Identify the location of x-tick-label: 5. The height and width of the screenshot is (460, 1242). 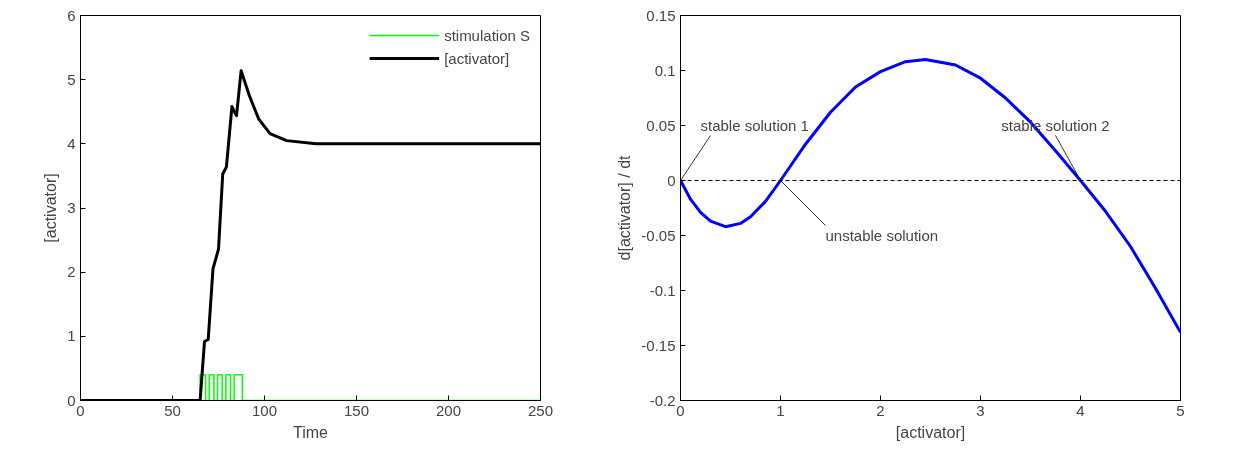
(1180, 410).